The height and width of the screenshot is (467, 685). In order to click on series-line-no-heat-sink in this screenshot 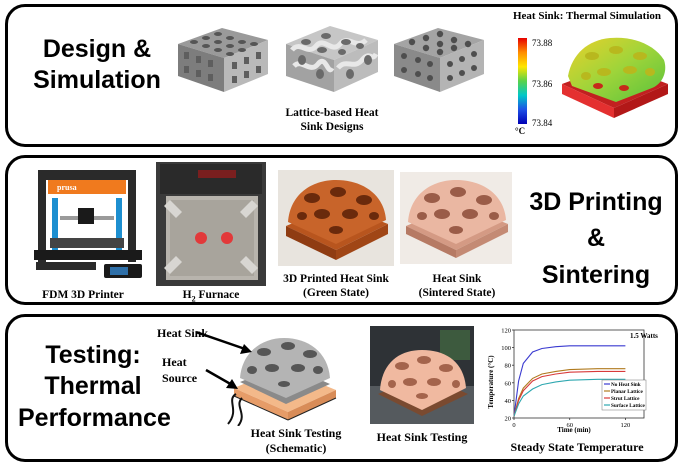, I will do `click(569, 381)`.